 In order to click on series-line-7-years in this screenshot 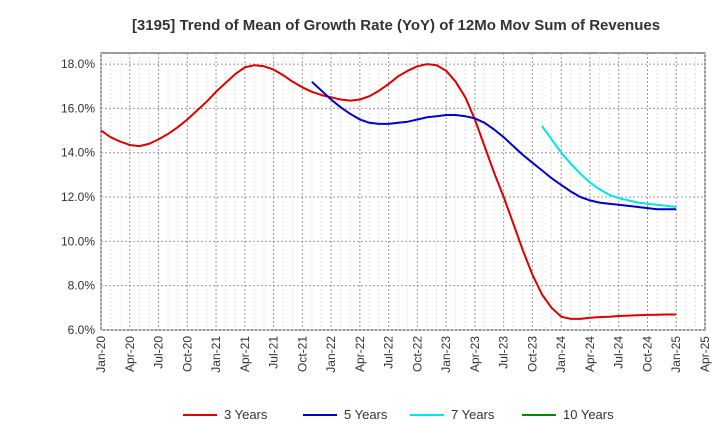, I will do `click(609, 166)`.